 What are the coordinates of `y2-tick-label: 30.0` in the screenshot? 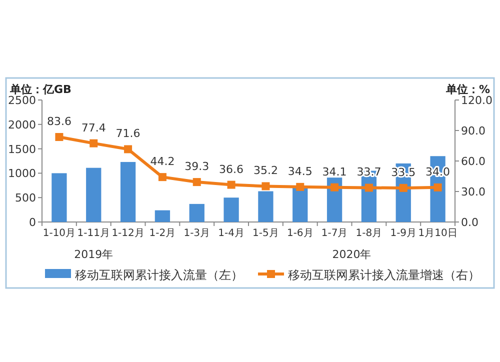 It's located at (473, 192).